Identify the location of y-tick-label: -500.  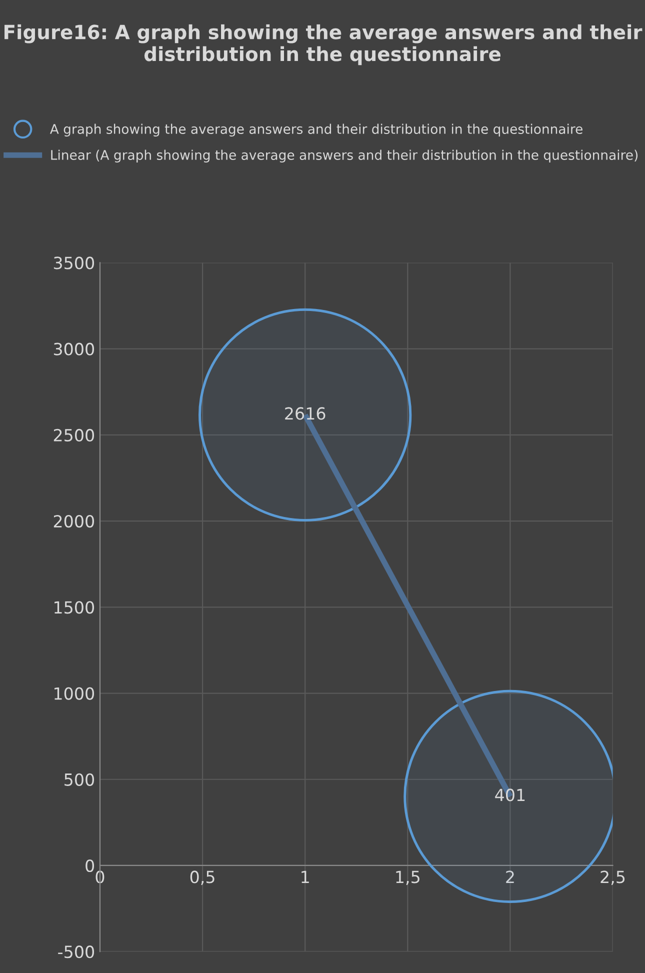
(76, 952).